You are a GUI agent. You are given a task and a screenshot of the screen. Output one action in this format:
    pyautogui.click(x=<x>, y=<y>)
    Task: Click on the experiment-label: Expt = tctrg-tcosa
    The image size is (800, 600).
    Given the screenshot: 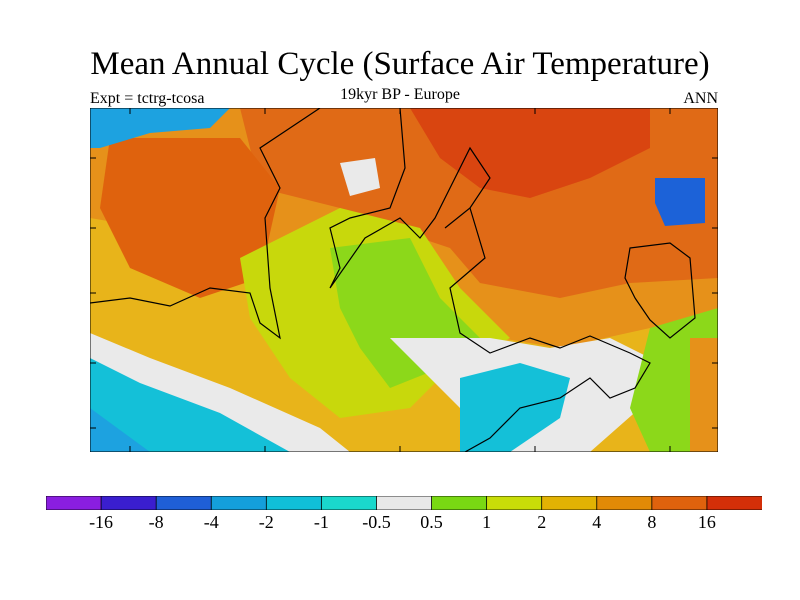 What is the action you would take?
    pyautogui.click(x=147, y=98)
    